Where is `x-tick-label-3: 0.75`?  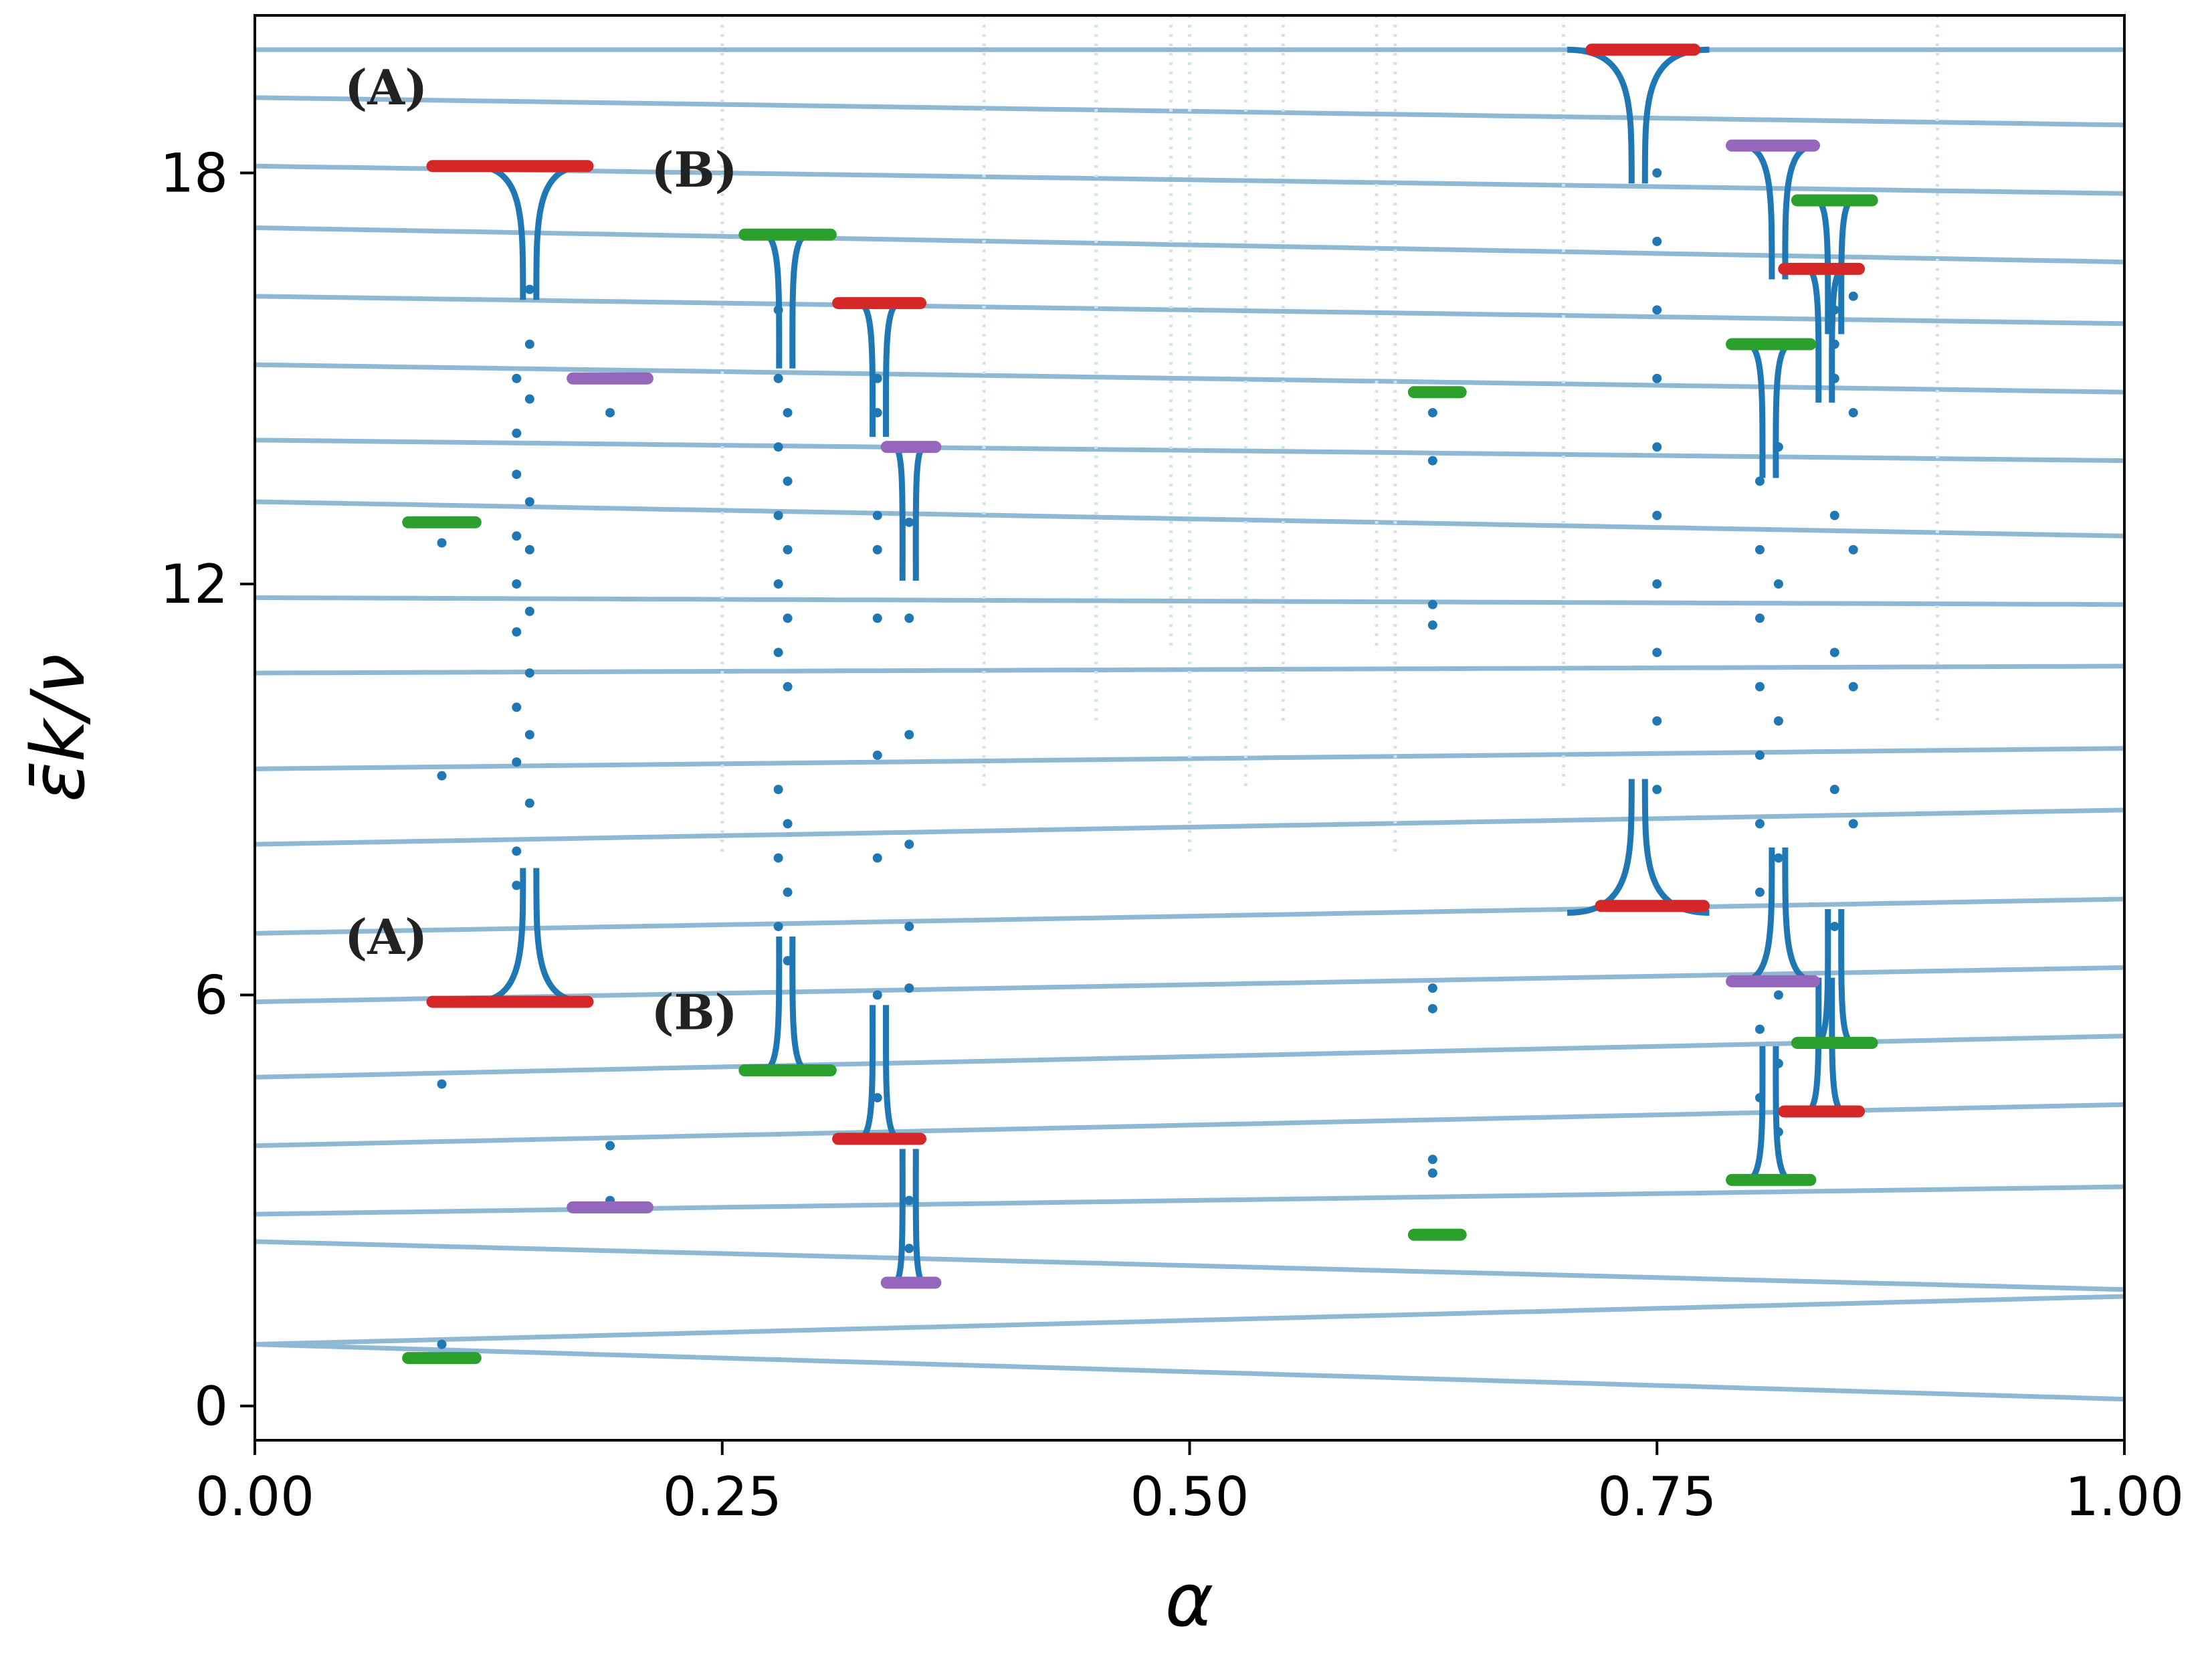
x-tick-label-3: 0.75 is located at coordinates (1656, 1497).